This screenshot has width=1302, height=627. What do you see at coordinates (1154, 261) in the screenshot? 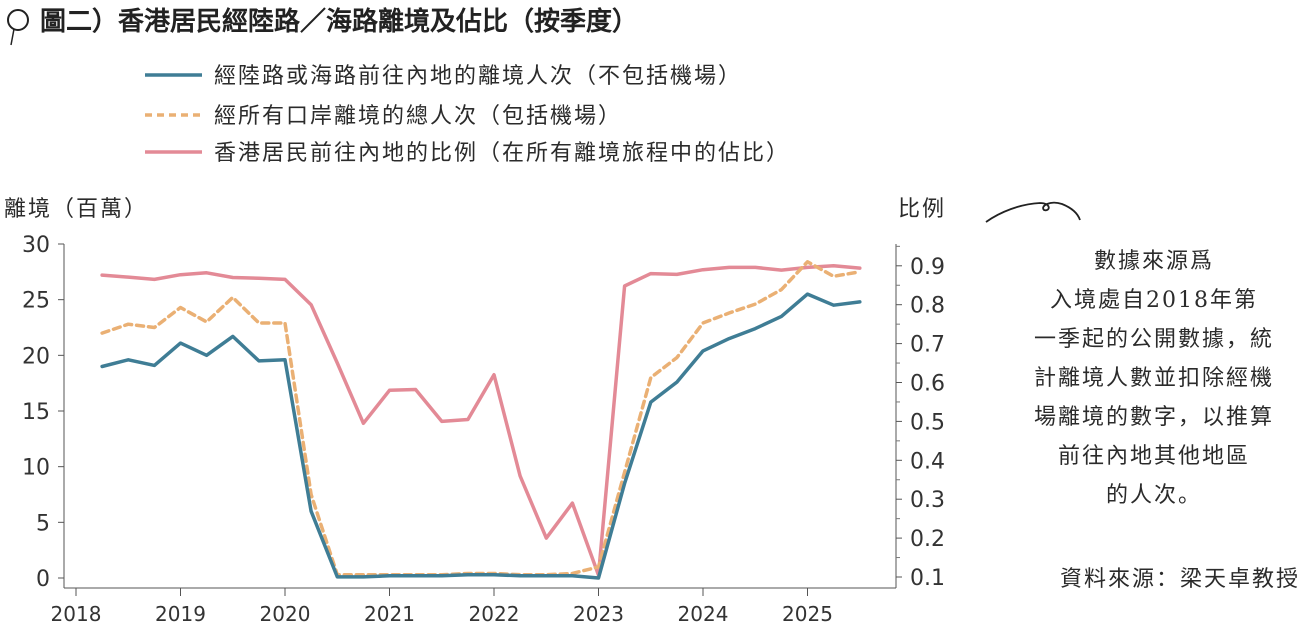
I see `note-line: 數據來源爲` at bounding box center [1154, 261].